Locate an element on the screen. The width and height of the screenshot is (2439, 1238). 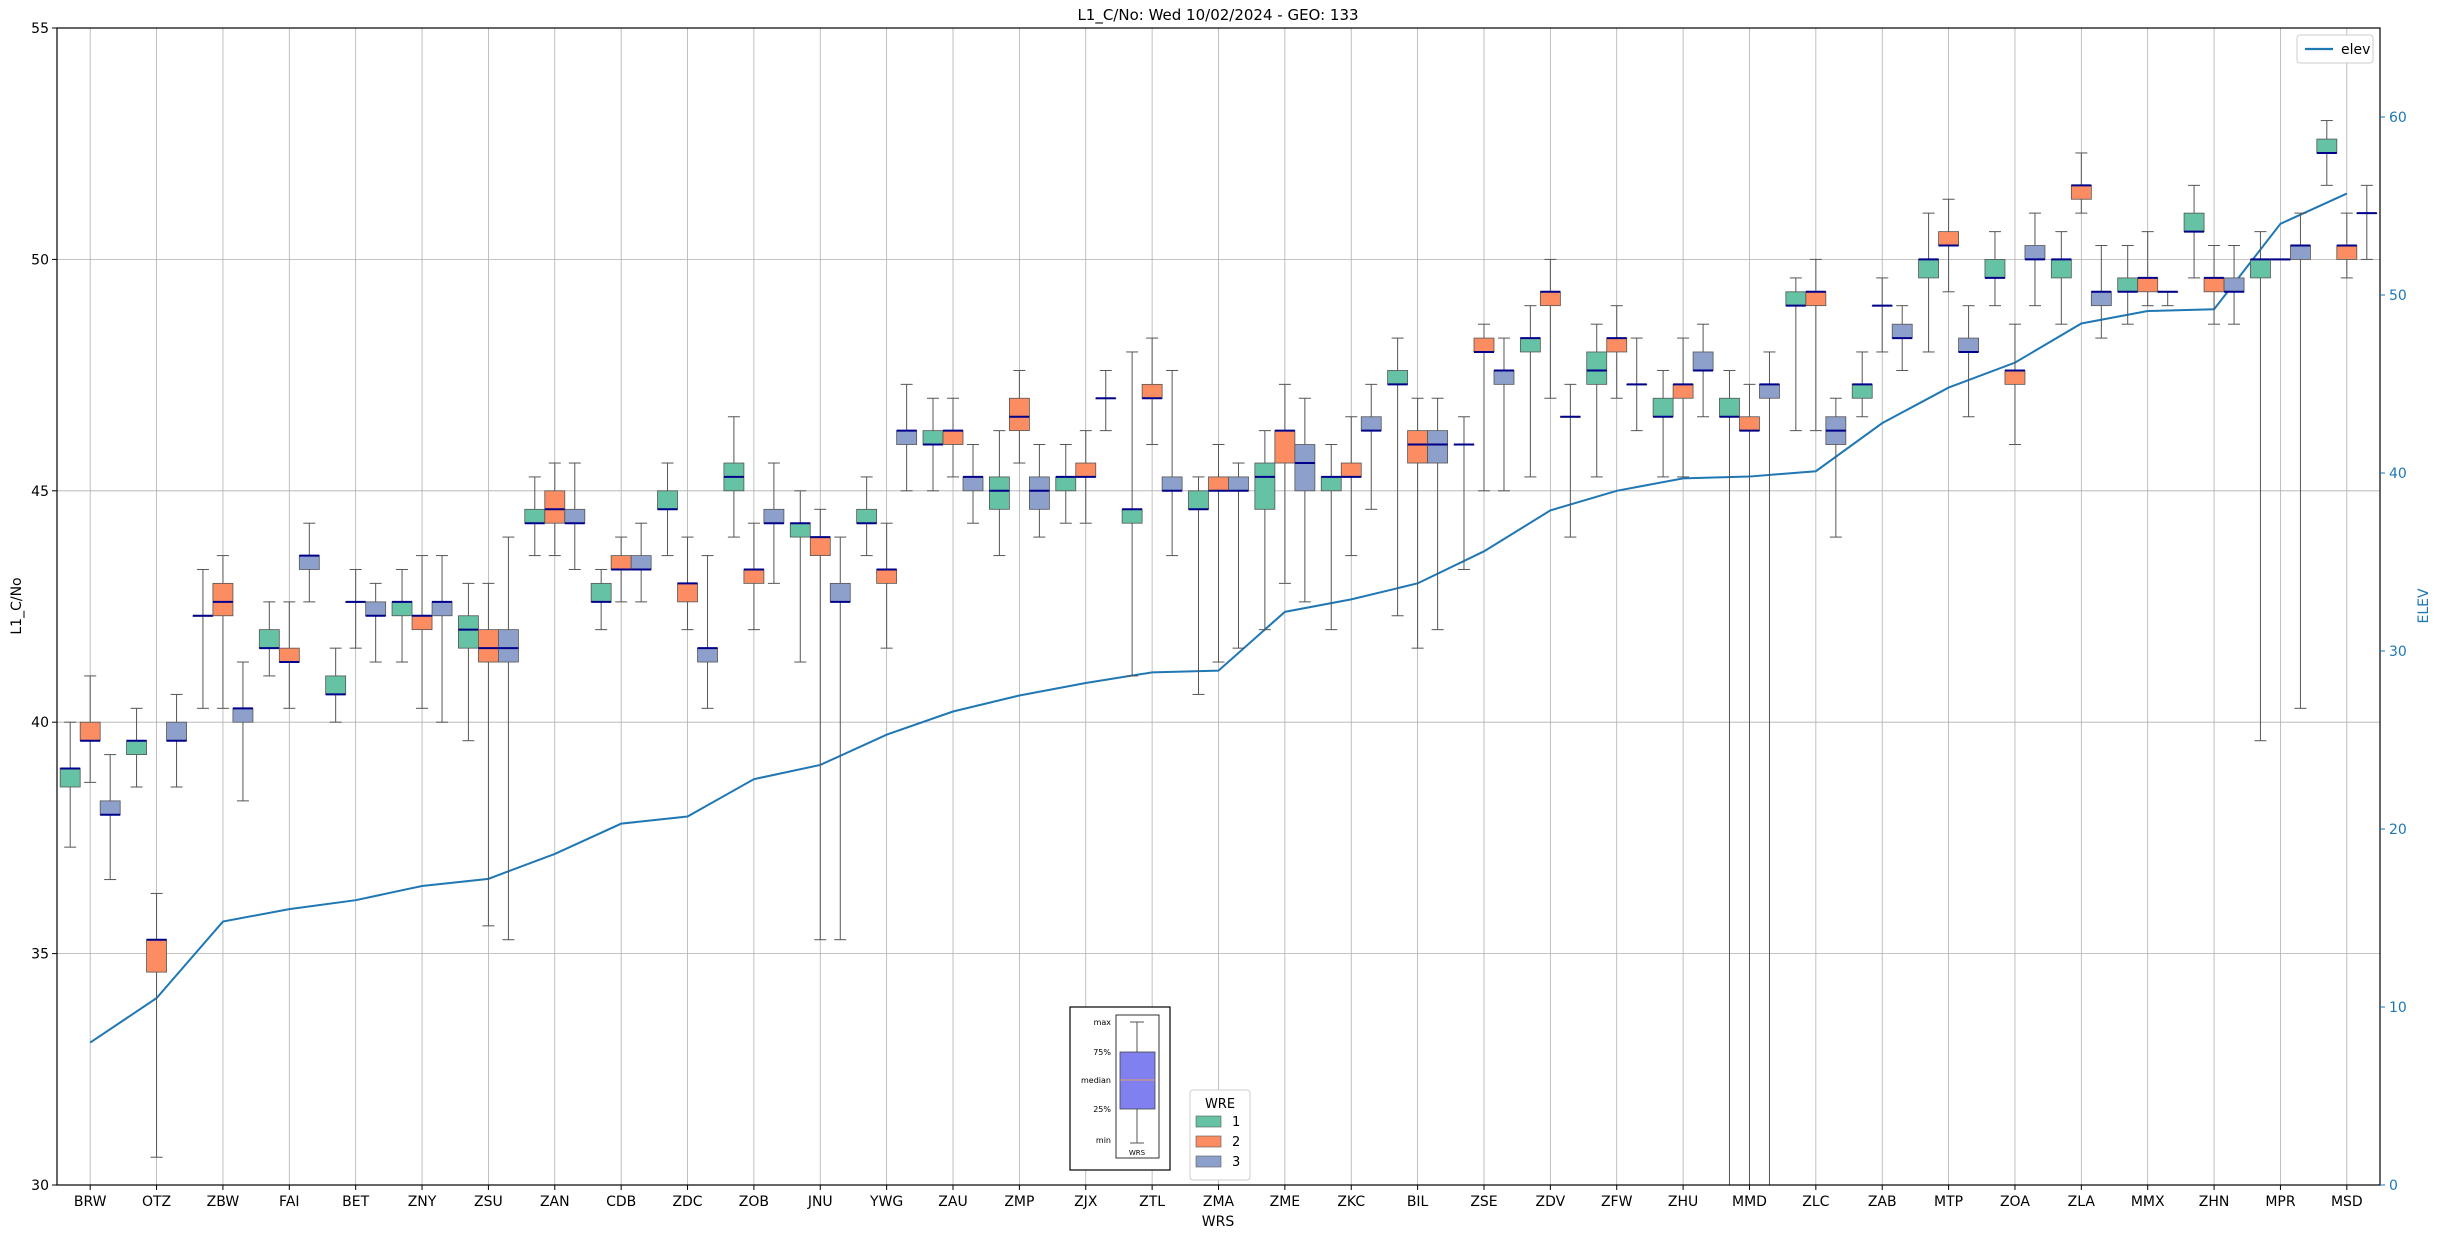
box-ZLA-wre2 is located at coordinates (2081, 192).